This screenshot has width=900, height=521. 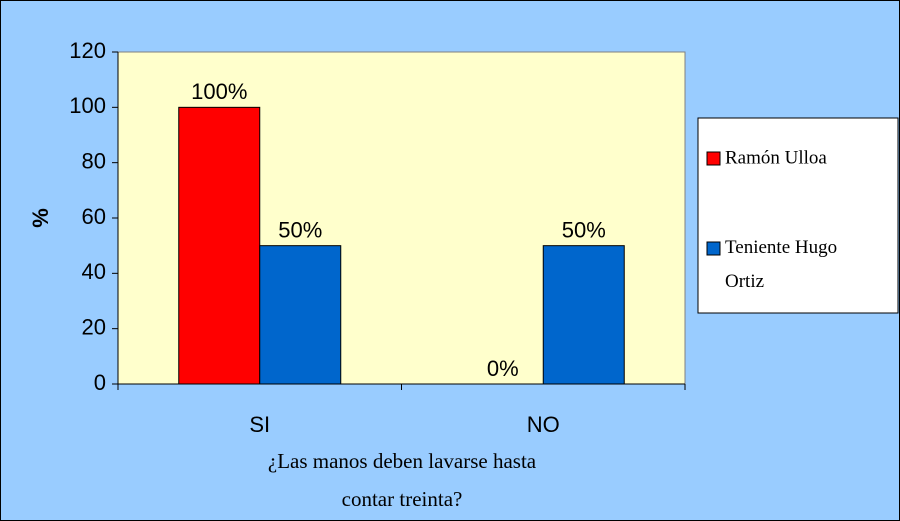 What do you see at coordinates (798, 215) in the screenshot?
I see `legend` at bounding box center [798, 215].